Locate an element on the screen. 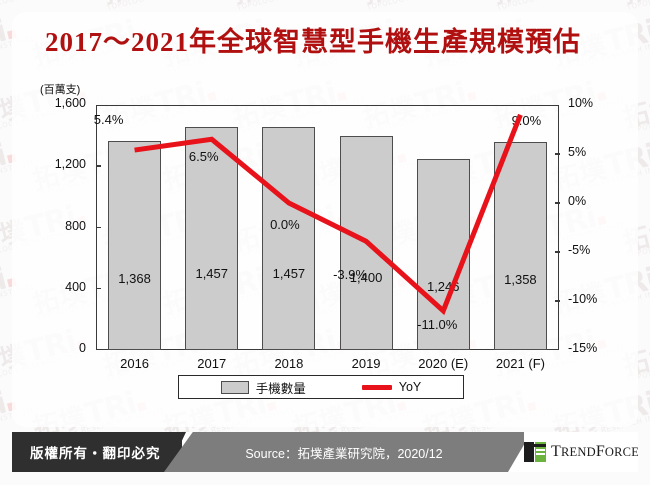  trendforce-logo: TRENDFORCE is located at coordinates (581, 452).